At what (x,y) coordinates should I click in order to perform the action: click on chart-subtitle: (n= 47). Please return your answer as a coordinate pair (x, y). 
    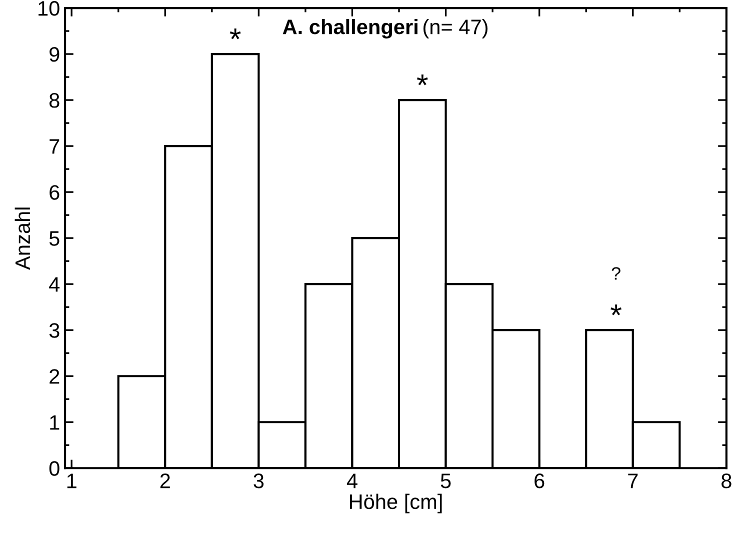
    Looking at the image, I should click on (455, 28).